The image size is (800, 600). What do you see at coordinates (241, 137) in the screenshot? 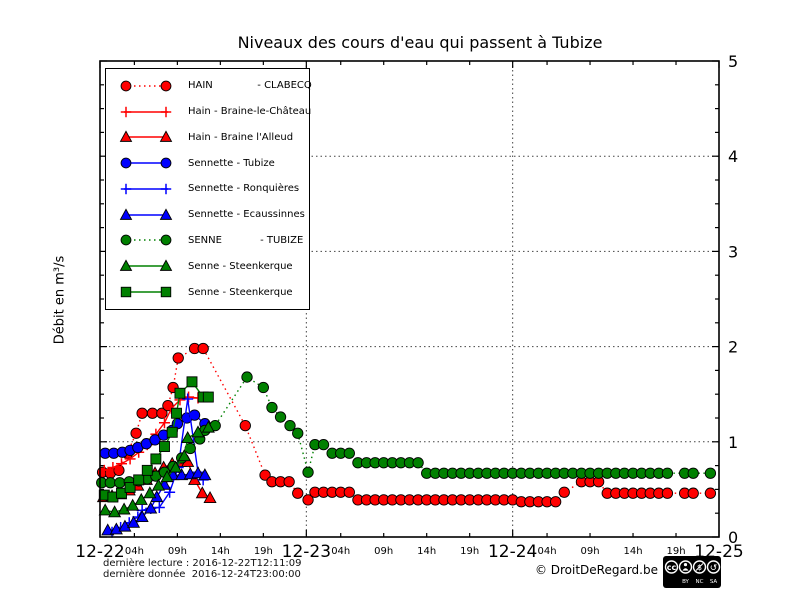
I see `legend-label: Hain - Braine l'Alleud` at bounding box center [241, 137].